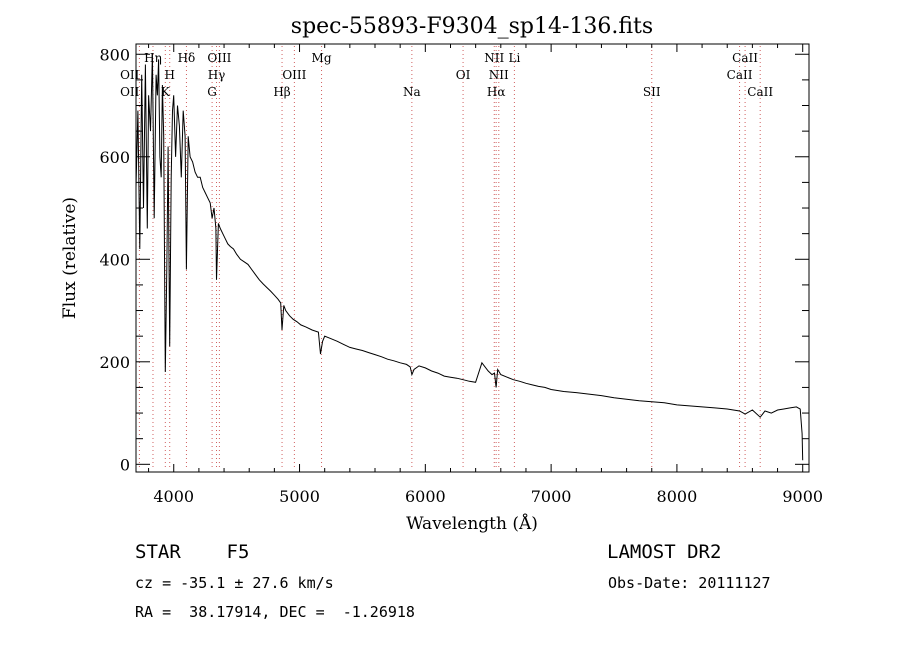 The image size is (900, 650). I want to click on sky-coordinates: RA = 38.17914, DEC = -1.26918, so click(275, 612).